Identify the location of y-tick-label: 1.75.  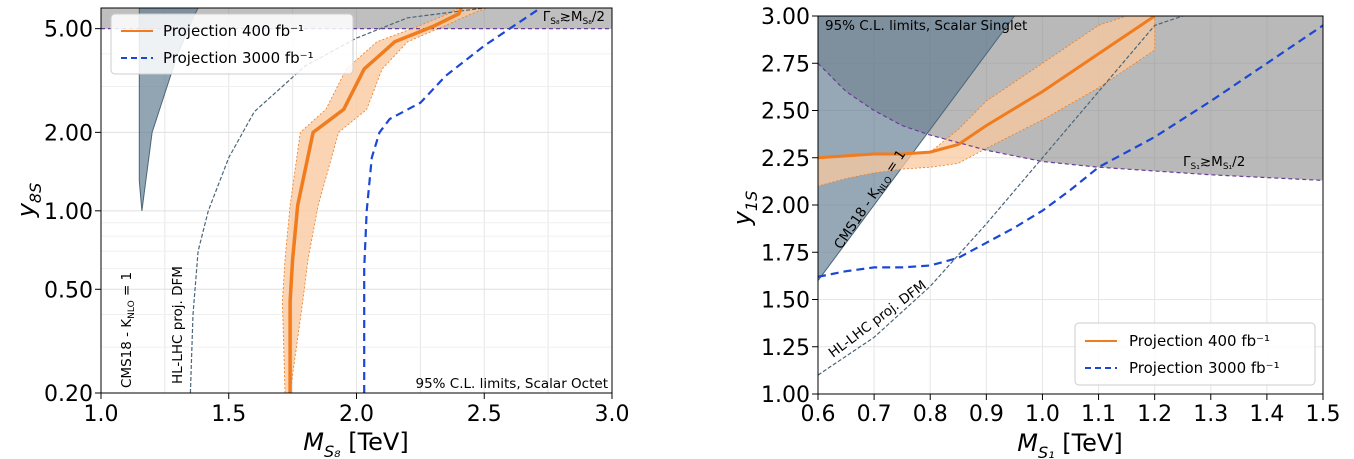
(785, 253).